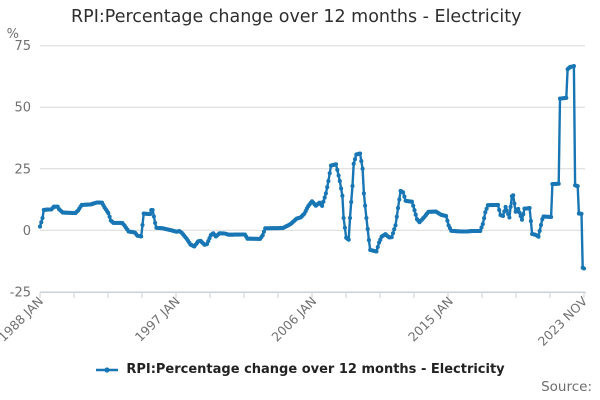 This screenshot has width=600, height=400. I want to click on source-caption: Source:, so click(566, 387).